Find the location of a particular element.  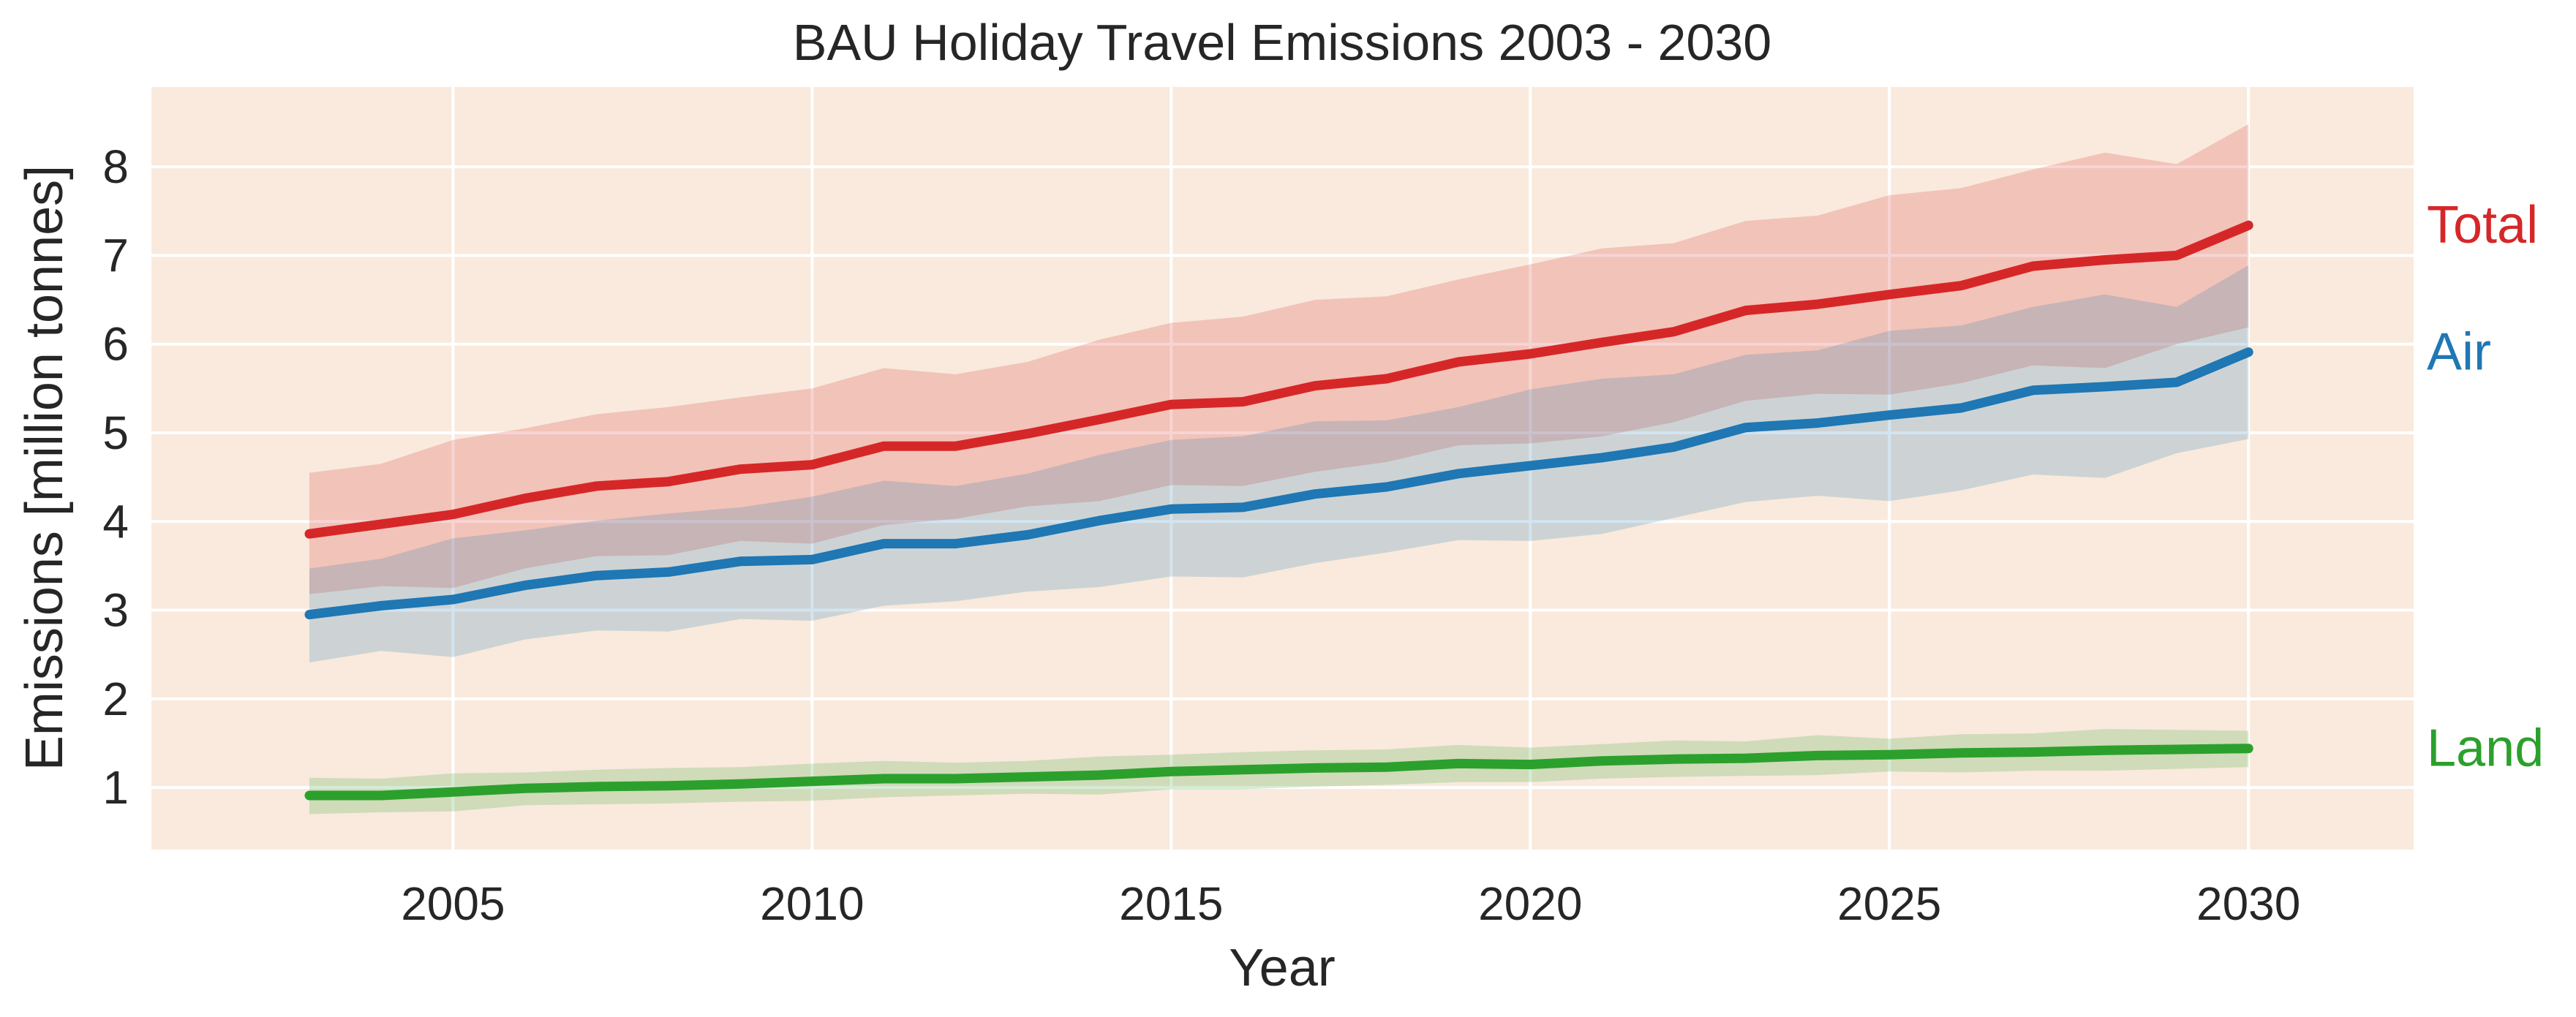

land-series-line is located at coordinates (1278, 773).